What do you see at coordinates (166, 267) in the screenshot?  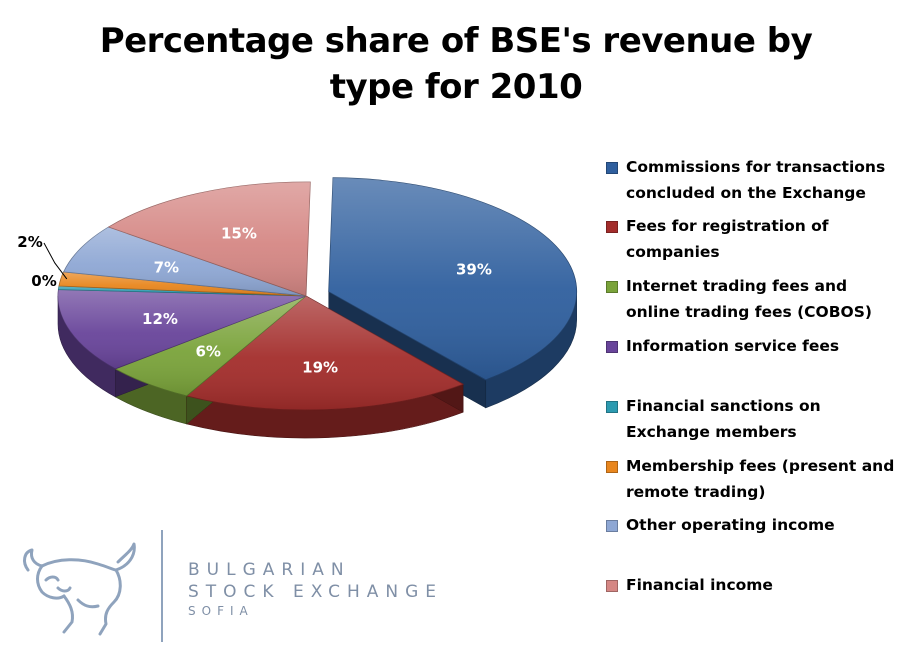 I see `data-label-other-operating-income: 7%` at bounding box center [166, 267].